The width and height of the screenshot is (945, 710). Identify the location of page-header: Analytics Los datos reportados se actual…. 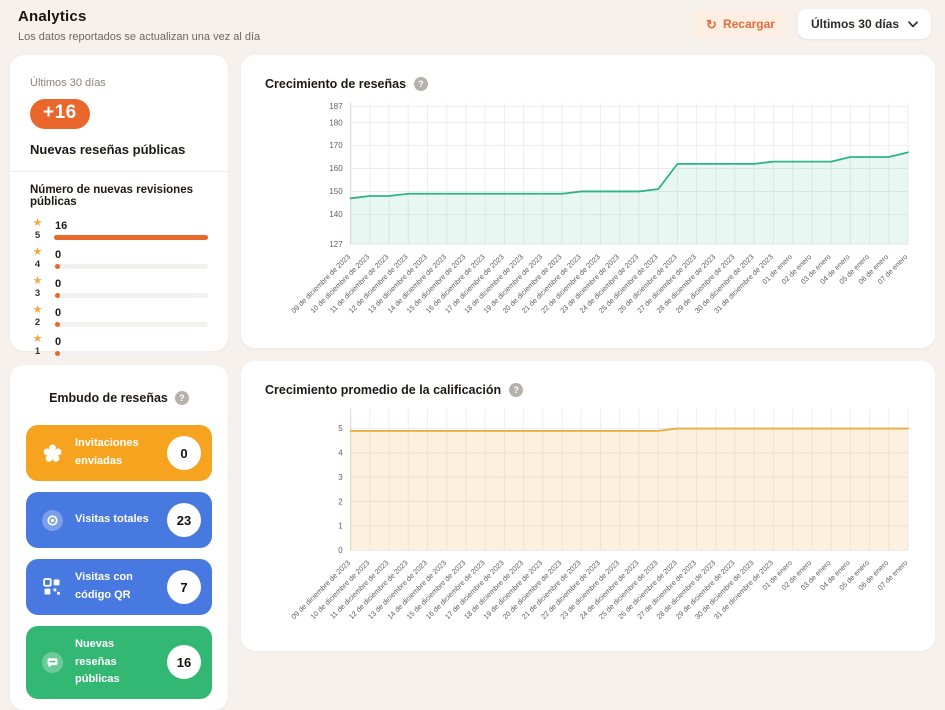
(472, 24).